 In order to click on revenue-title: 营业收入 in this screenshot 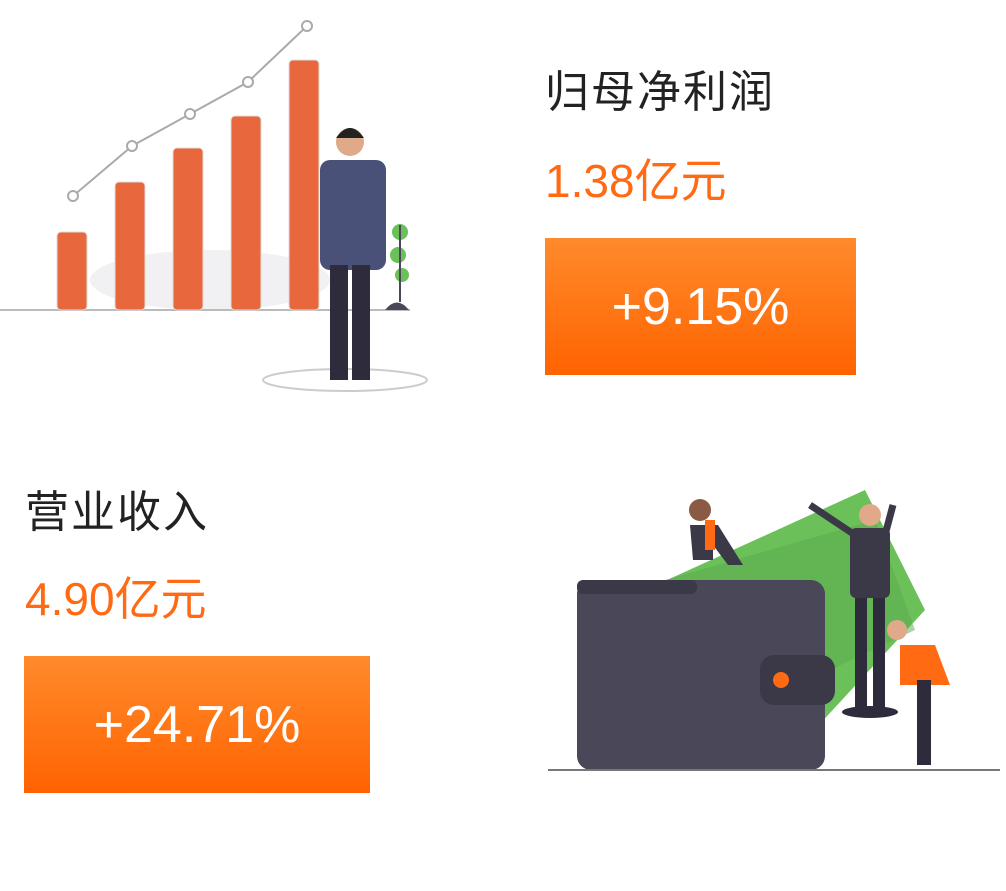, I will do `click(117, 512)`.